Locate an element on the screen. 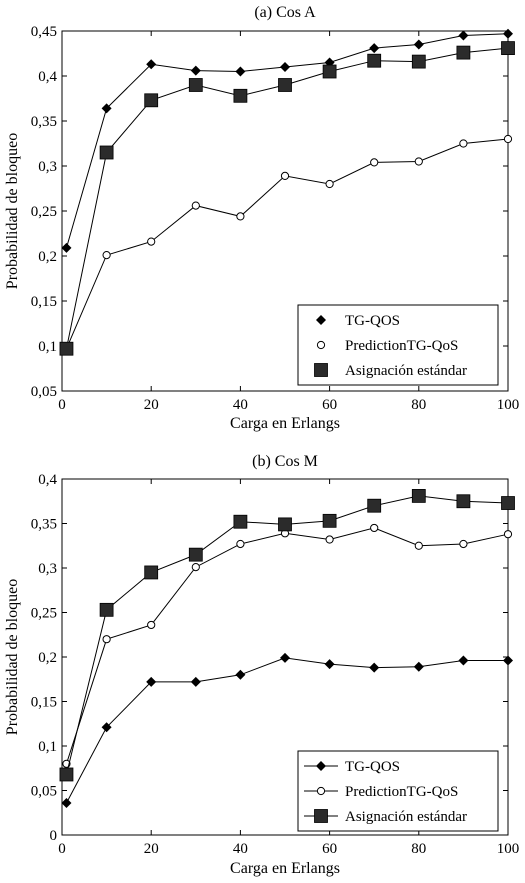  legend-label: TG-QOS is located at coordinates (372, 767).